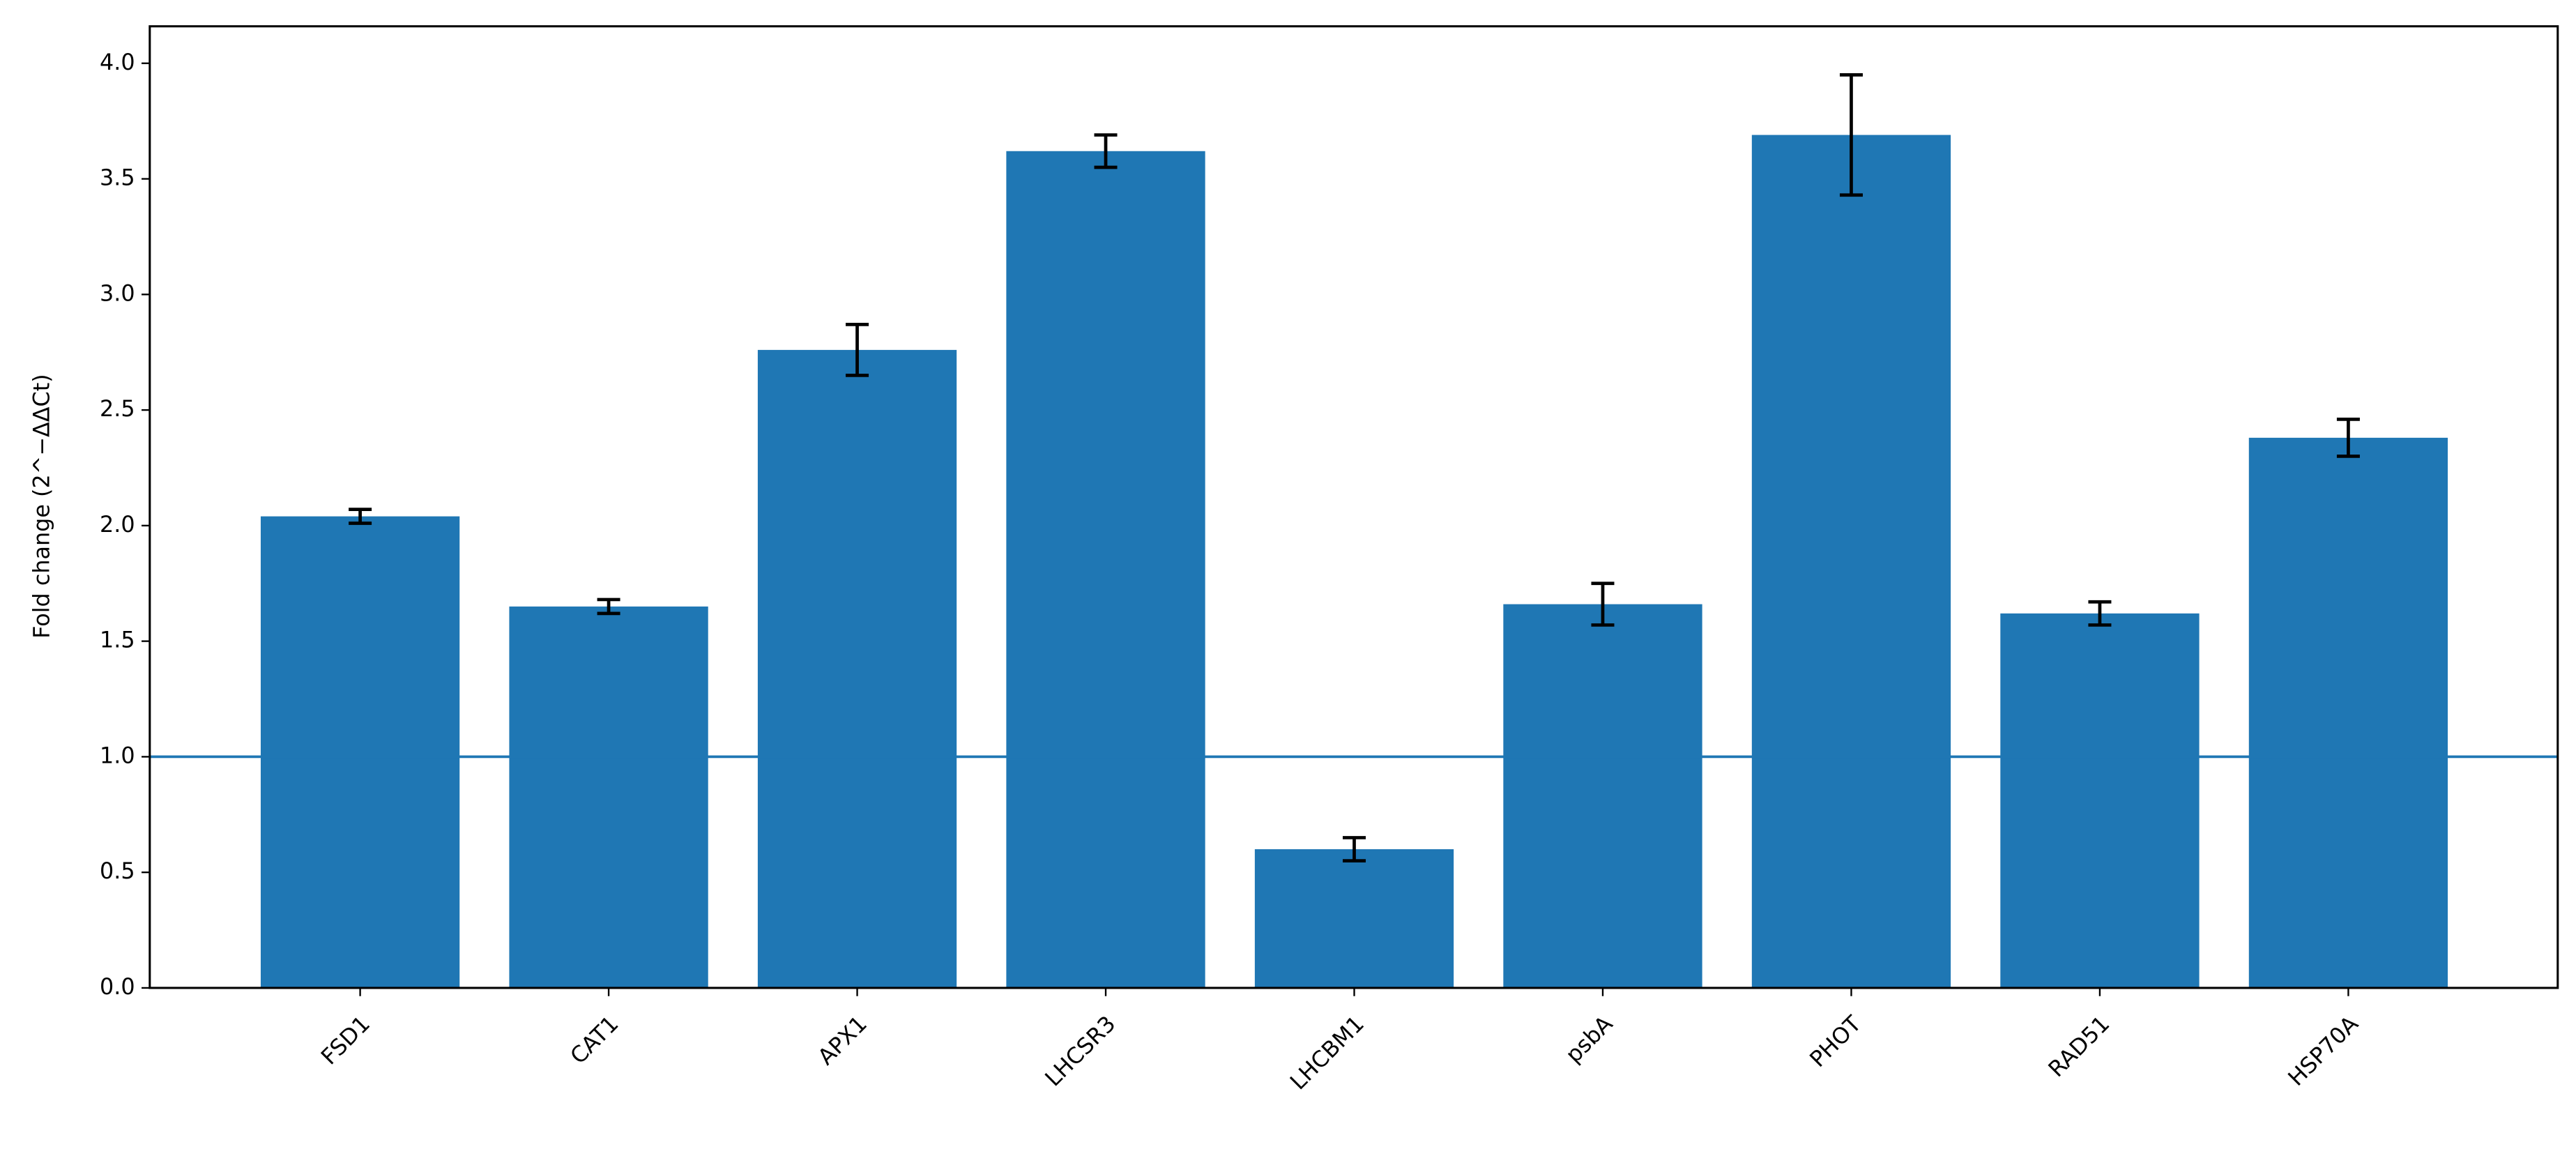 The height and width of the screenshot is (1149, 2576). I want to click on y-tick-label: 3.0, so click(118, 293).